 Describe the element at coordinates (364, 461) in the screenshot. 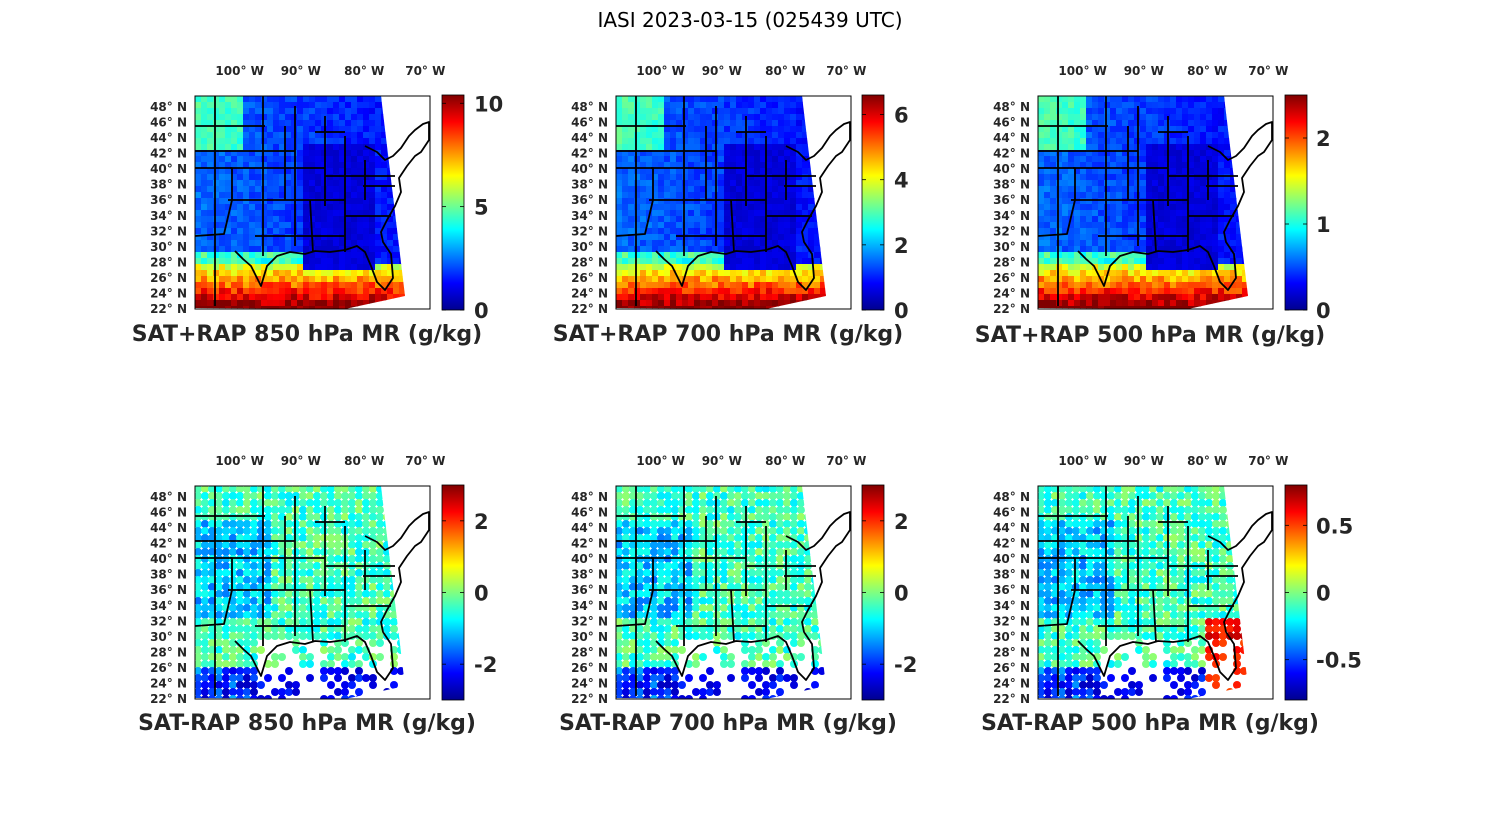

I see `lon-tick-label: 80° W` at that location.